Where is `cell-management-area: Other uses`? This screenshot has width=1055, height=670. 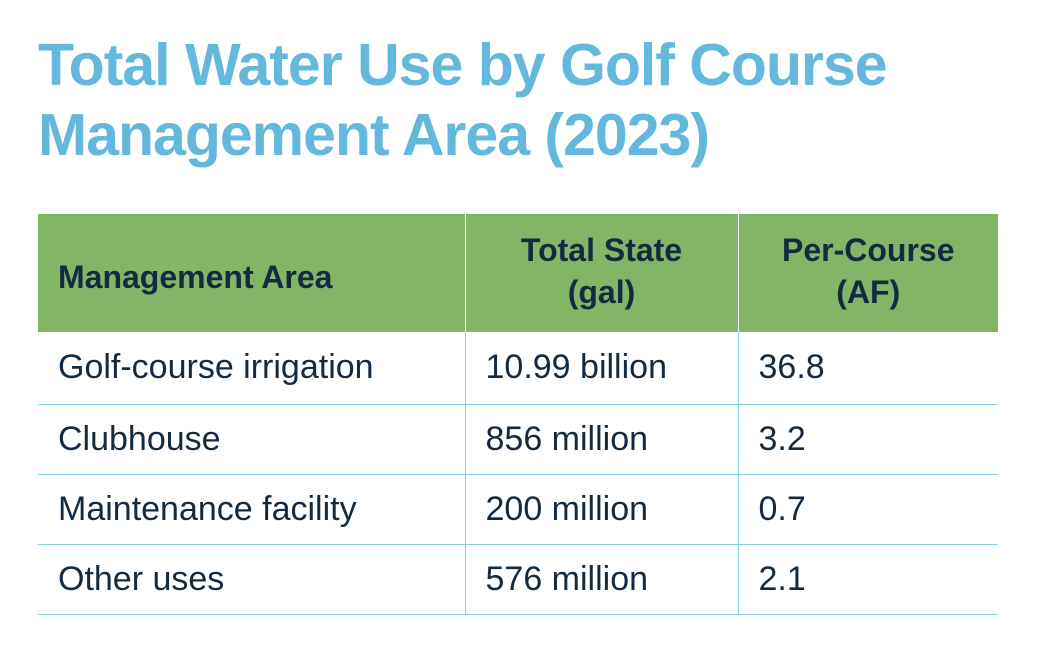 cell-management-area: Other uses is located at coordinates (251, 579).